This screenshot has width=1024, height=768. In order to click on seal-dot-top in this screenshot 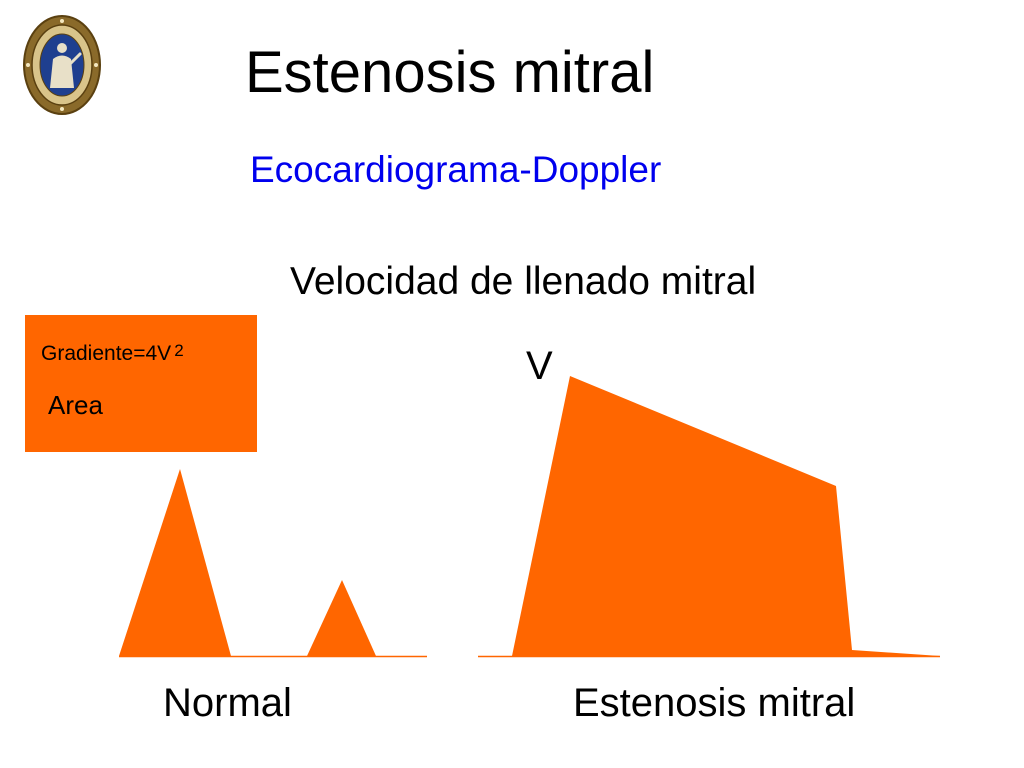, I will do `click(62, 21)`.